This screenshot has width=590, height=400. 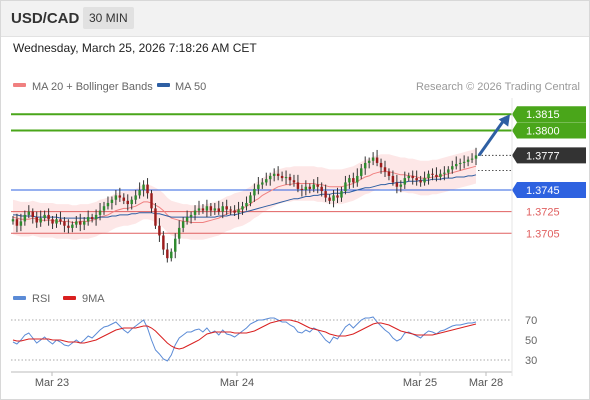 I want to click on ma20-line, so click(x=244, y=194).